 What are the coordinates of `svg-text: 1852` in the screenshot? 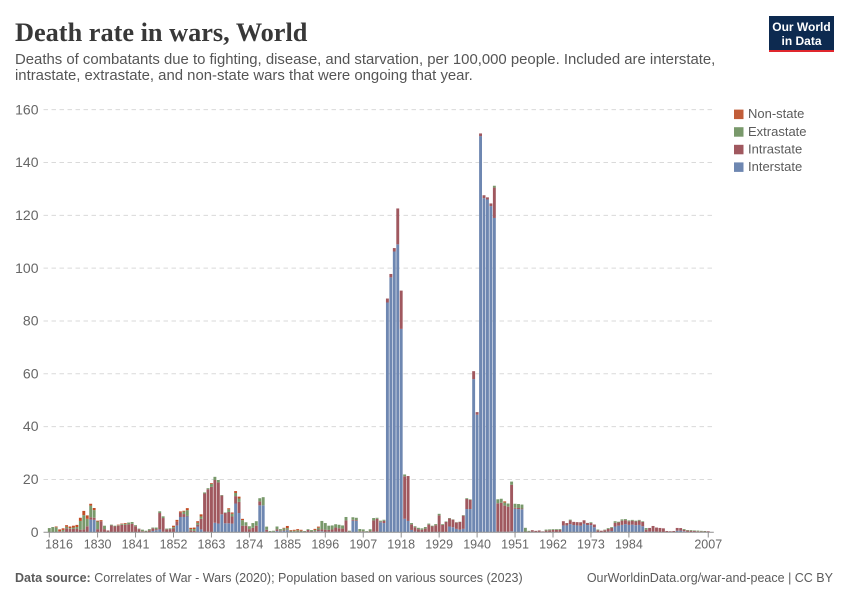 It's located at (174, 544).